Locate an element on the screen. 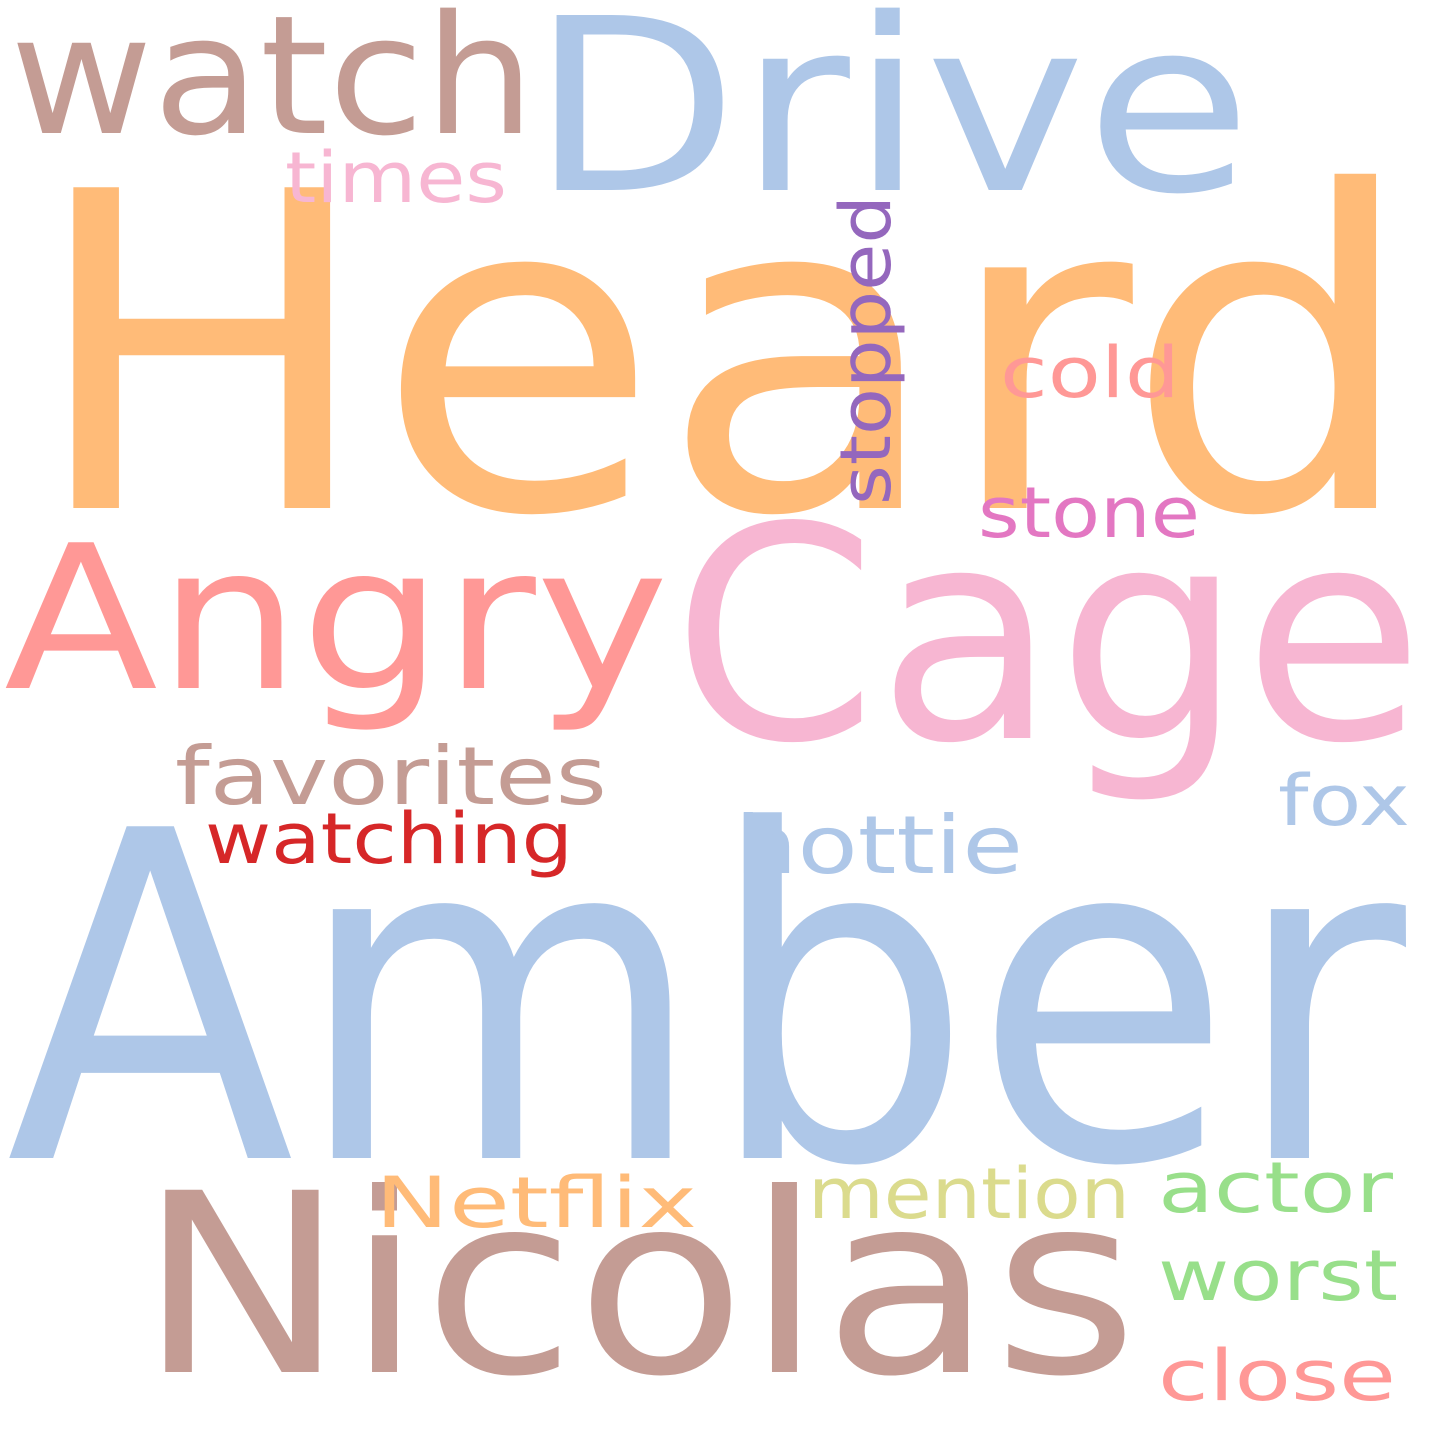 The width and height of the screenshot is (1440, 1440). word-close: close is located at coordinates (1277, 1376).